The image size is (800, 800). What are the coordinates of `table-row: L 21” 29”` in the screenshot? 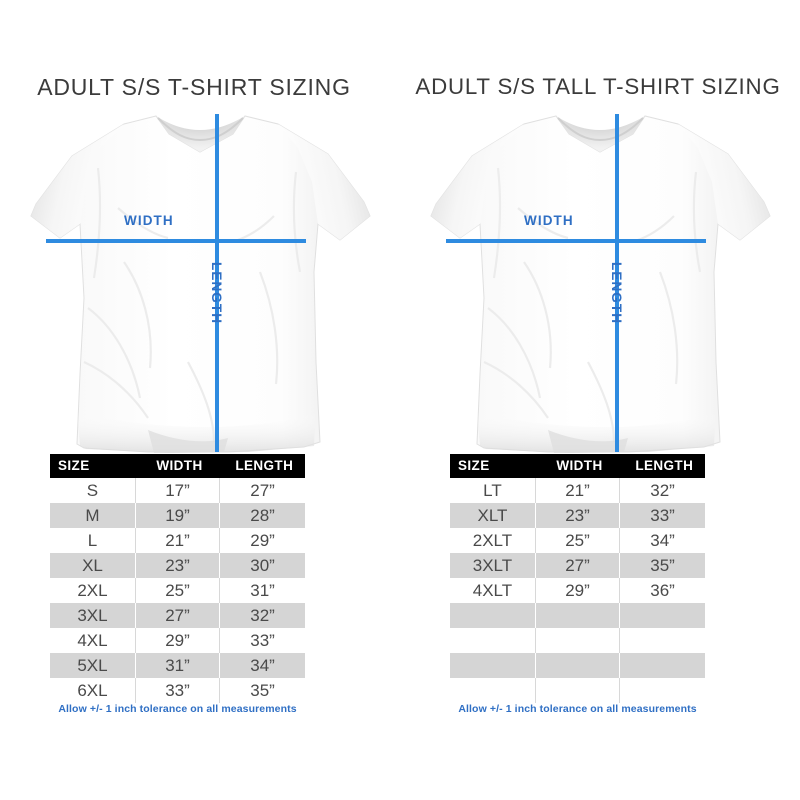 It's located at (177, 540).